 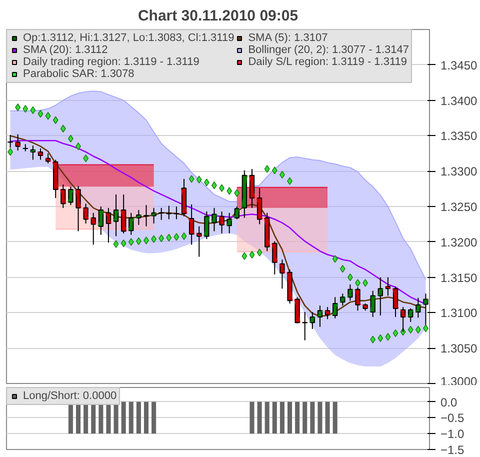 What do you see at coordinates (327, 62) in the screenshot?
I see `legend-label: Daily S/L region: 1.3119 - 1.3119` at bounding box center [327, 62].